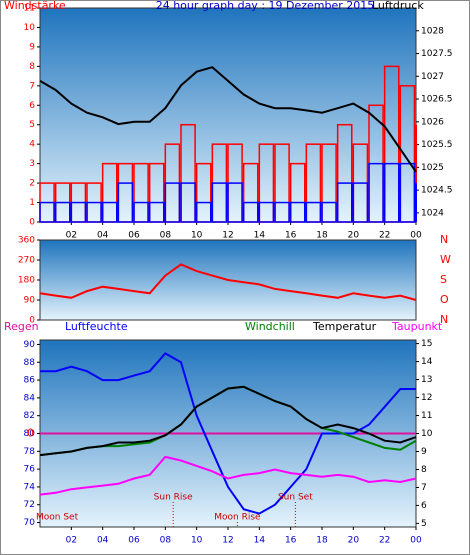 The image size is (470, 555). I want to click on y2-tick-label: 8, so click(424, 470).